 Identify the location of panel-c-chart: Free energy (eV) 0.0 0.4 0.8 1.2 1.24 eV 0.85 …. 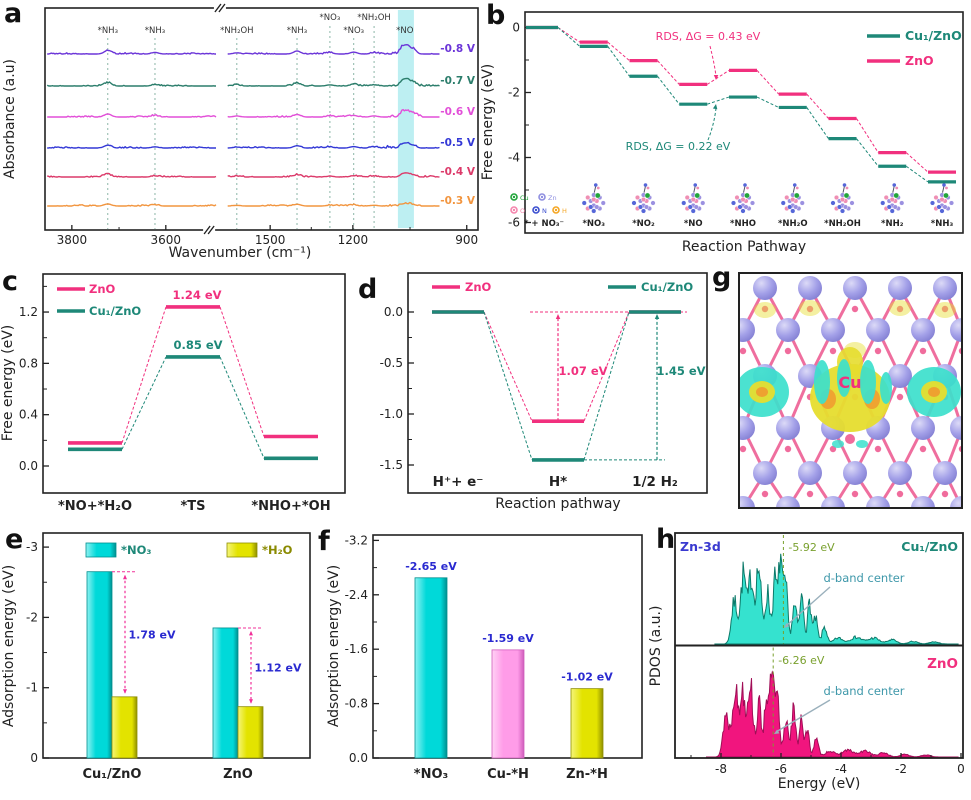
(173, 393).